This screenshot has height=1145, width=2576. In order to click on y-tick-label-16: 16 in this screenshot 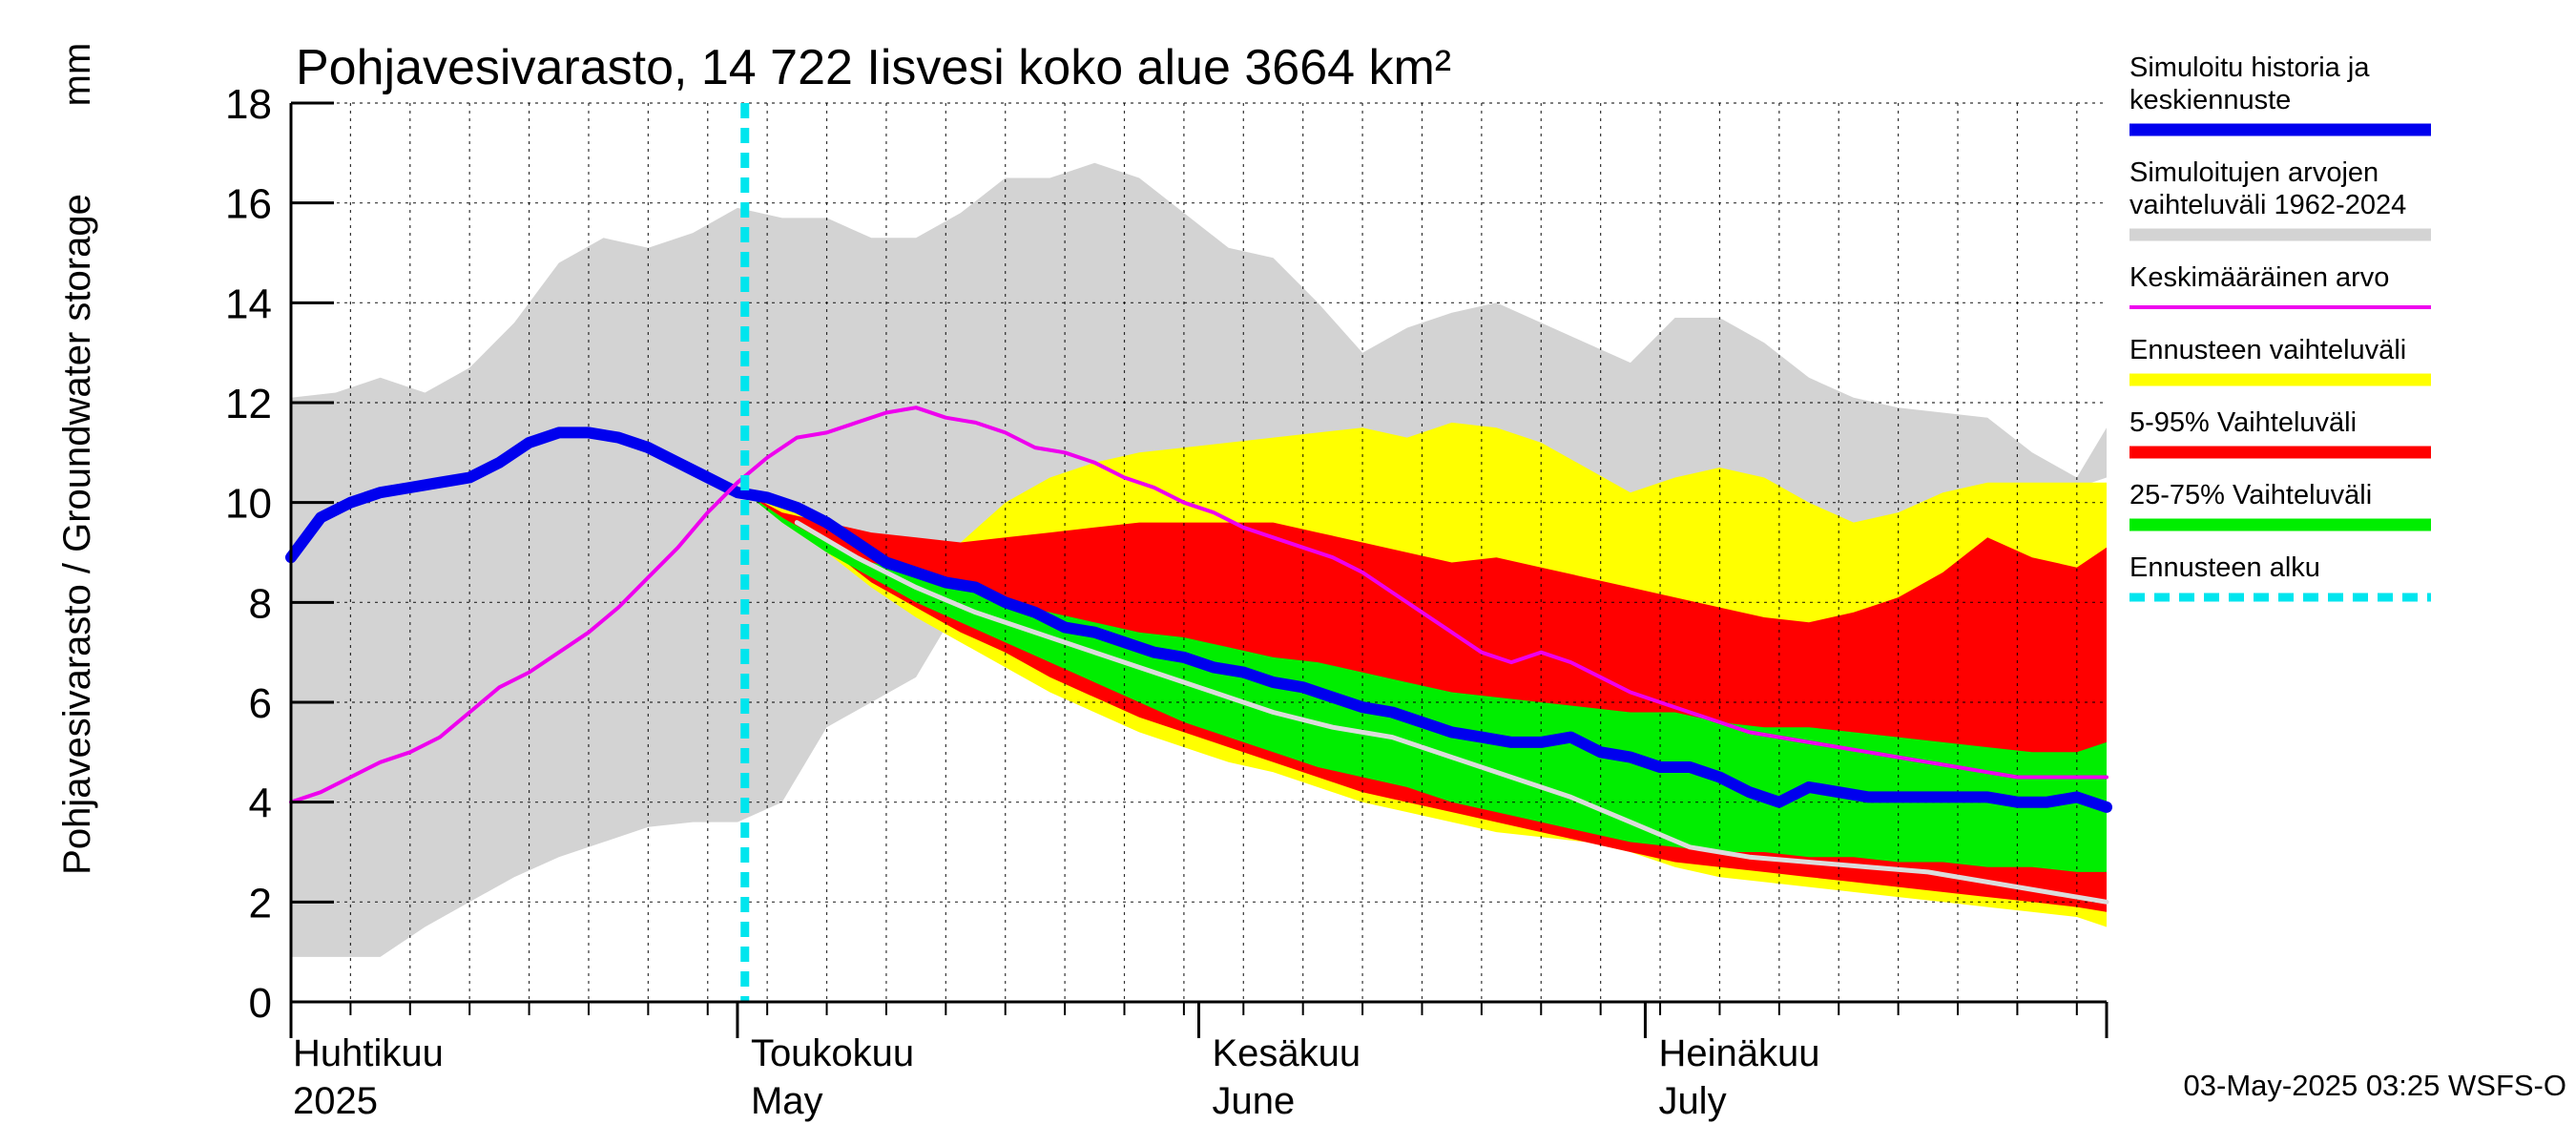, I will do `click(248, 205)`.